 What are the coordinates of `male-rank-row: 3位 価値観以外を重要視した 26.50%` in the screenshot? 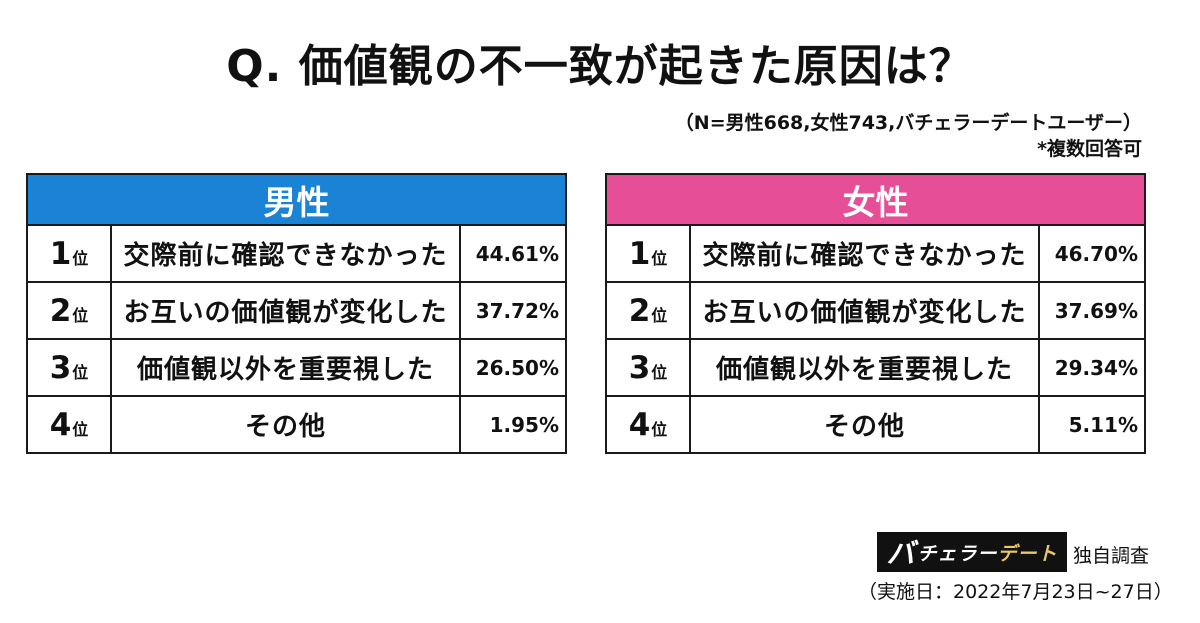 It's located at (296, 367).